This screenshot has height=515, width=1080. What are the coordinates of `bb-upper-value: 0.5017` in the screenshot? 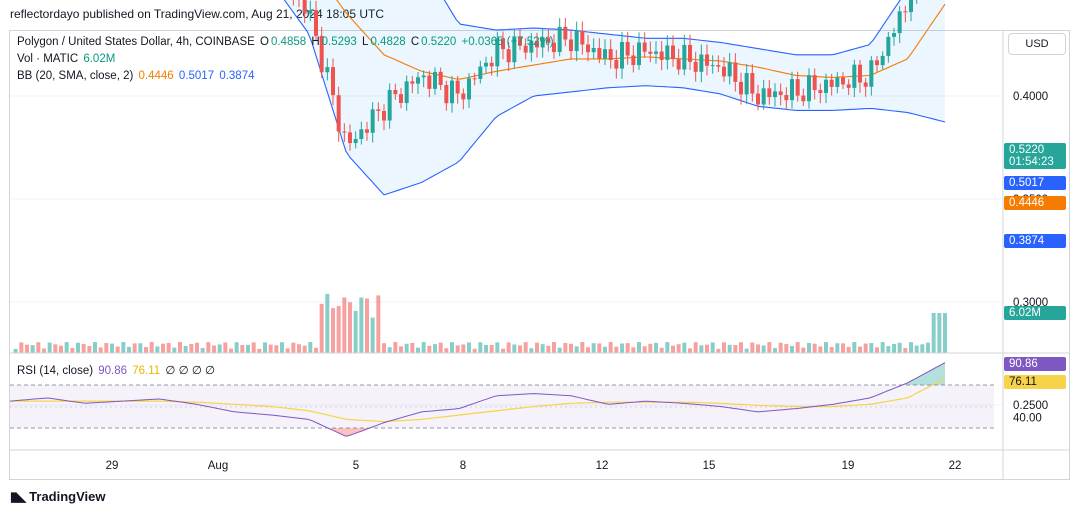 It's located at (196, 76).